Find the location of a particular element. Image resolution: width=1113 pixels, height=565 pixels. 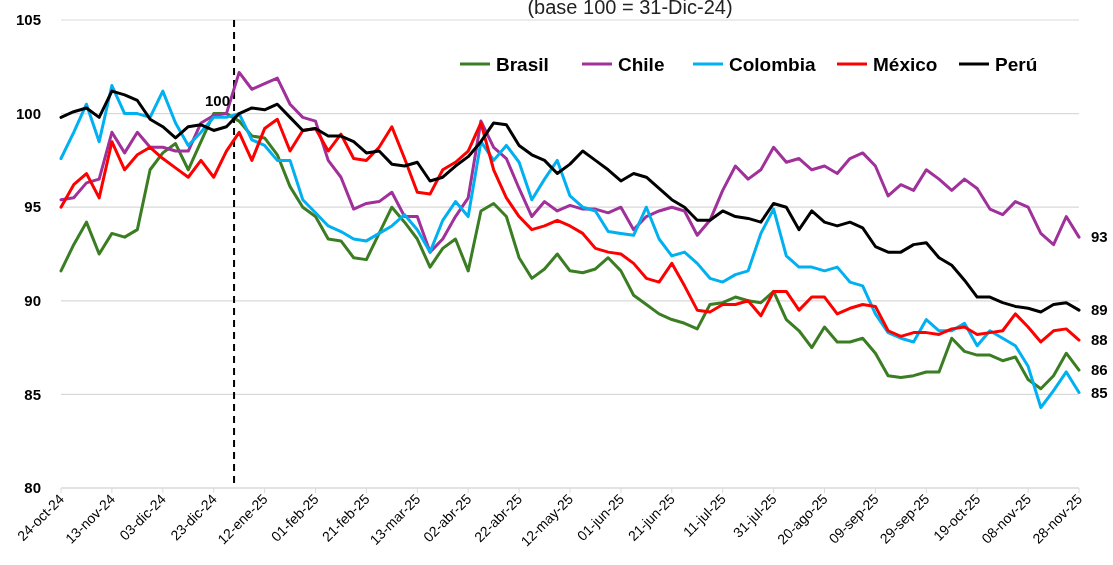

data-label: 88 is located at coordinates (1099, 340).